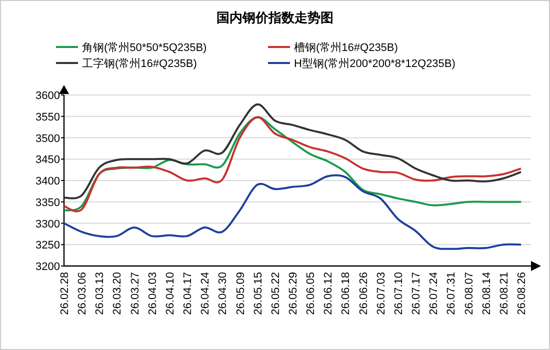  What do you see at coordinates (416, 293) in the screenshot?
I see `x-tick-label: 26.07.17` at bounding box center [416, 293].